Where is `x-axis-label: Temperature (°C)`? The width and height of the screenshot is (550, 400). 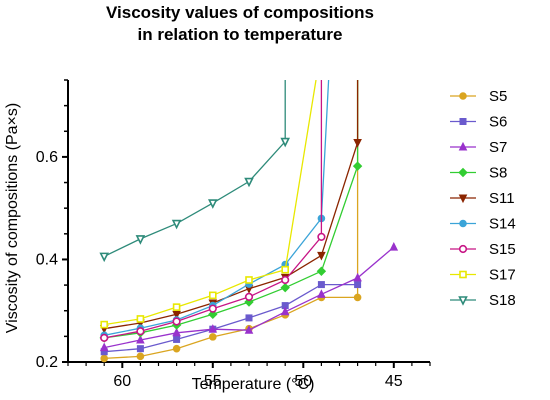 x-axis-label: Temperature (°C) is located at coordinates (253, 384).